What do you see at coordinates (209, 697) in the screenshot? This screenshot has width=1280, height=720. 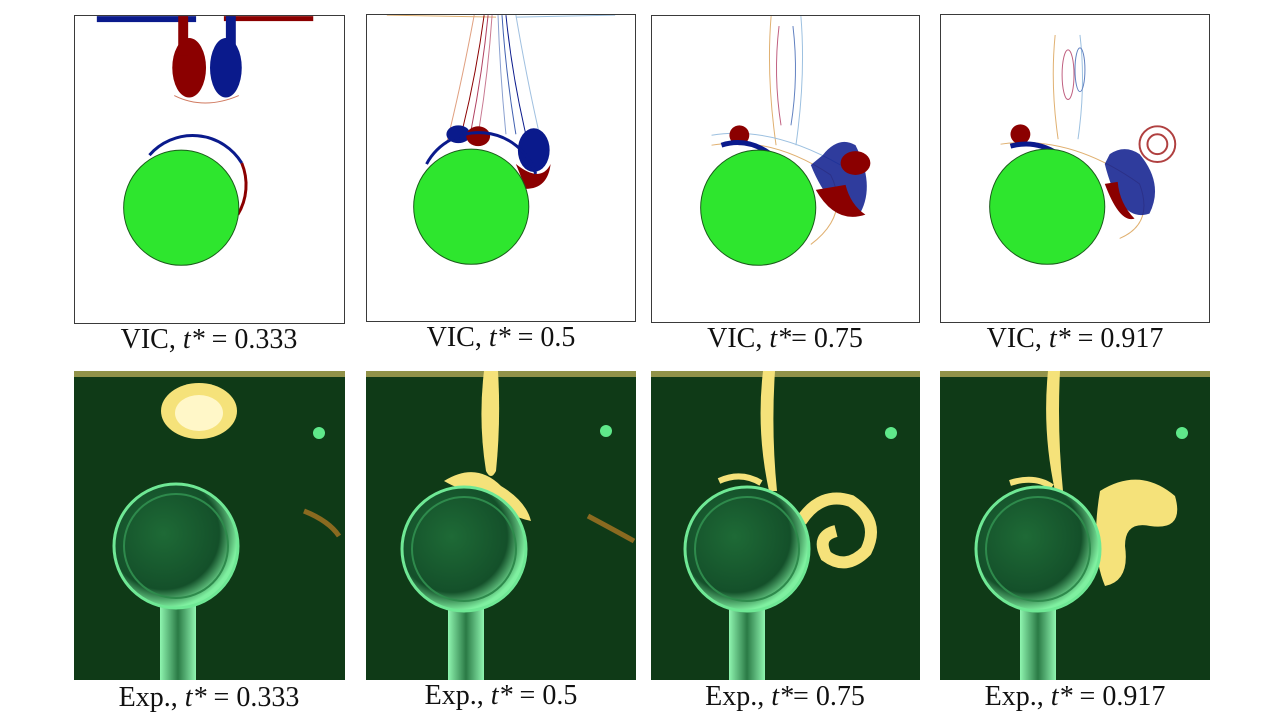 I see `exp-caption-1: Exp., t* = 0.333` at bounding box center [209, 697].